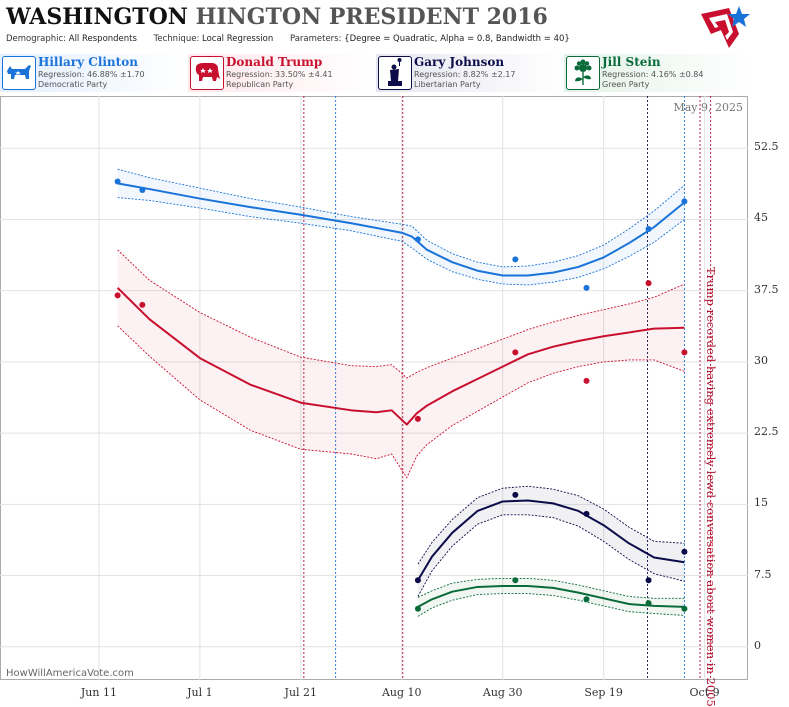 The image size is (789, 707). I want to click on candidate-name: Donald Trump, so click(274, 62).